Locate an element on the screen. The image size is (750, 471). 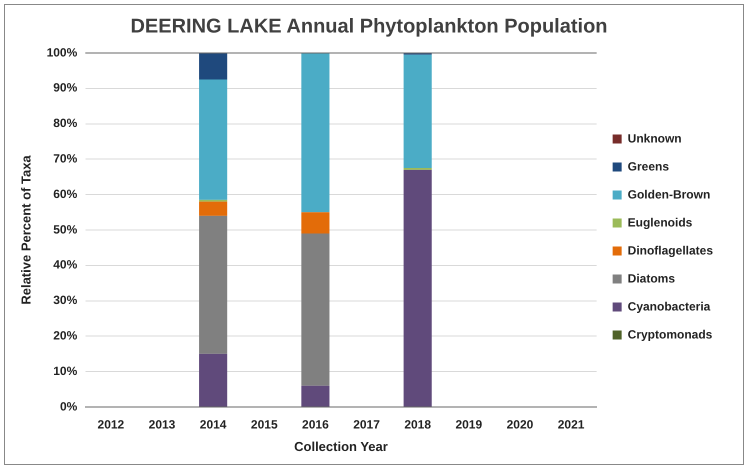
legend-label: Euglenoids is located at coordinates (660, 222).